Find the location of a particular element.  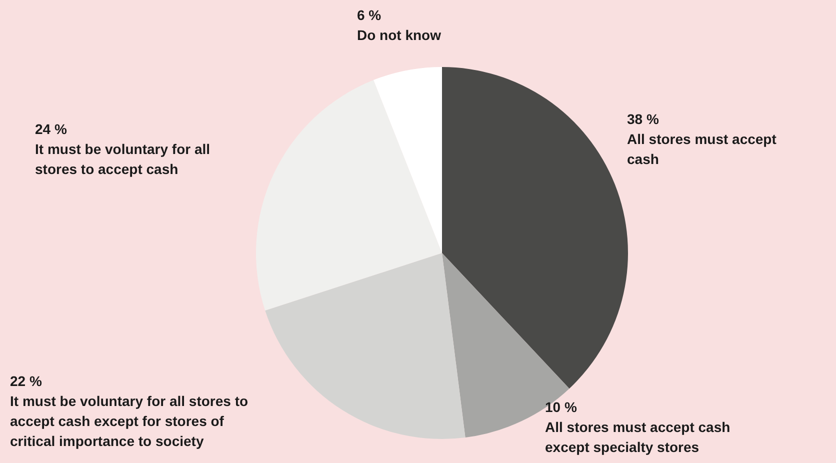

slice-label: All stores must accept cash is located at coordinates (702, 149).